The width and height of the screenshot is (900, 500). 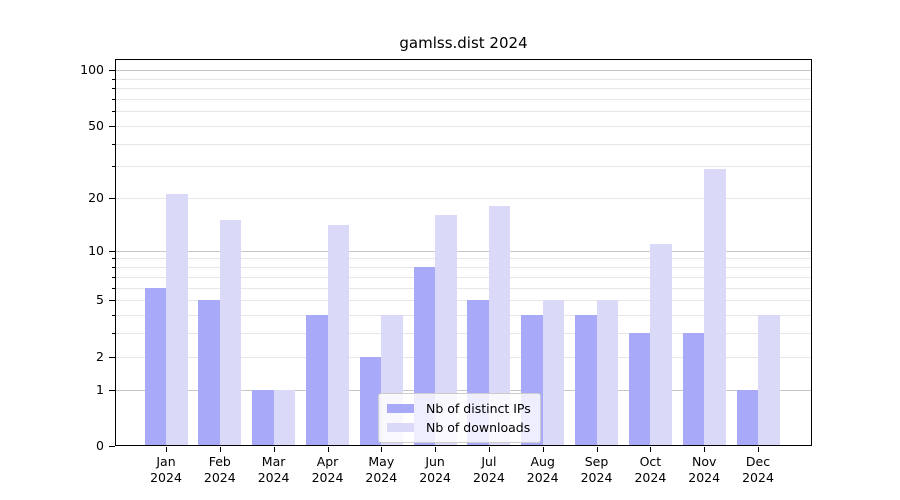 I want to click on x-axis-tick-label: Dec 2024, so click(x=758, y=470).